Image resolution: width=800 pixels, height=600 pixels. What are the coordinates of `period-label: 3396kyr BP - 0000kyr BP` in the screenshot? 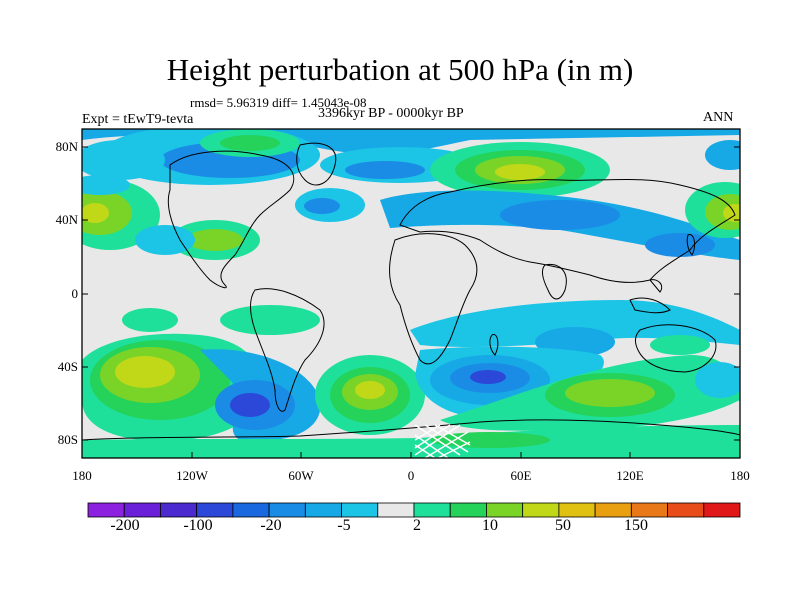 It's located at (391, 113).